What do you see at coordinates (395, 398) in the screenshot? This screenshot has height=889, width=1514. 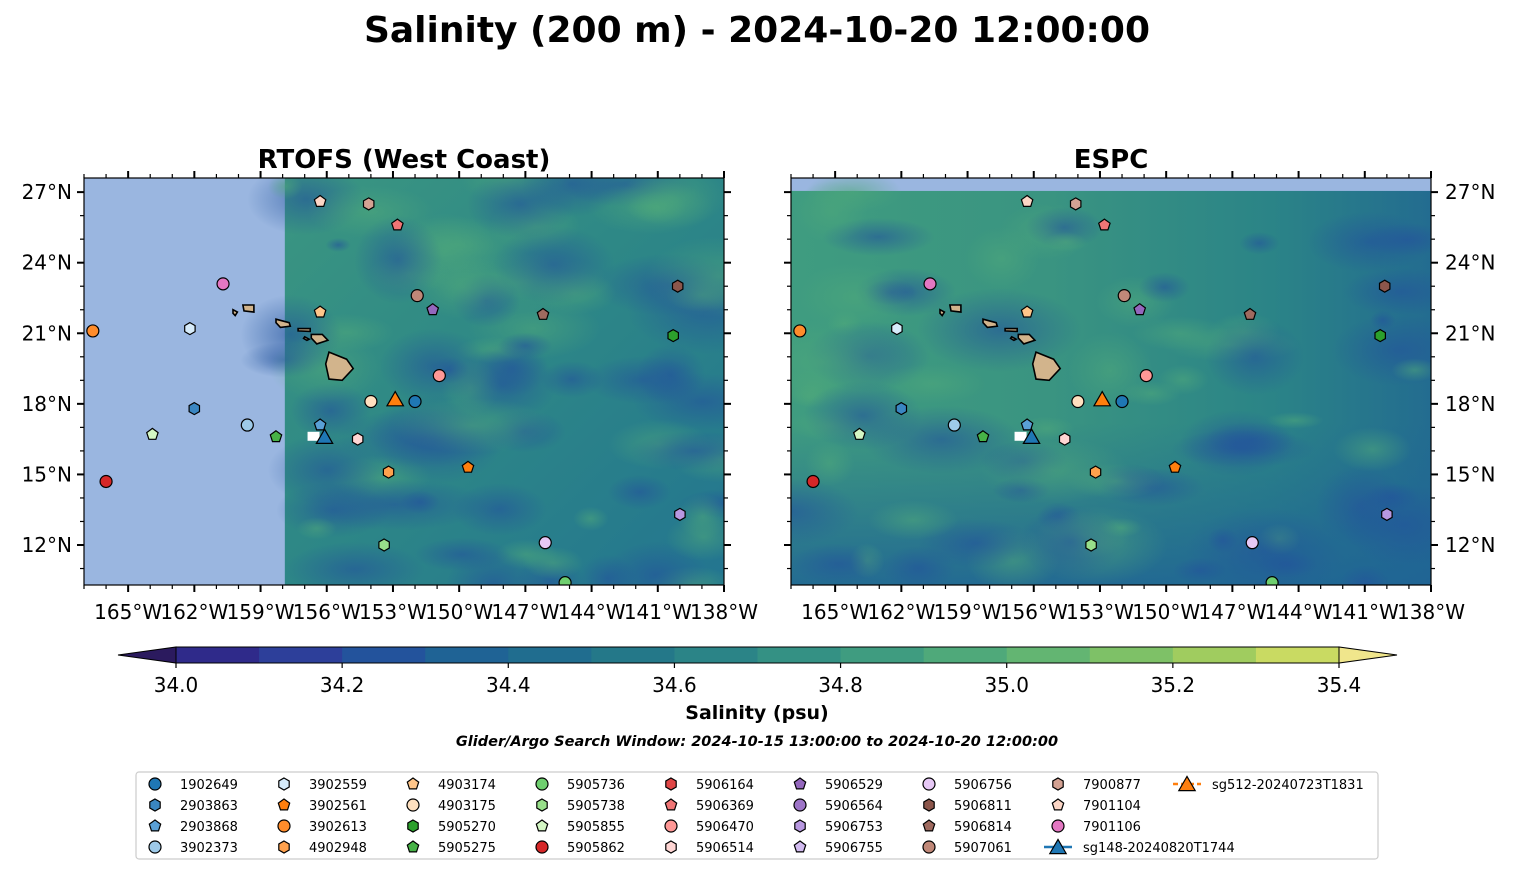 I see `marker-sg512-20240723T1831` at bounding box center [395, 398].